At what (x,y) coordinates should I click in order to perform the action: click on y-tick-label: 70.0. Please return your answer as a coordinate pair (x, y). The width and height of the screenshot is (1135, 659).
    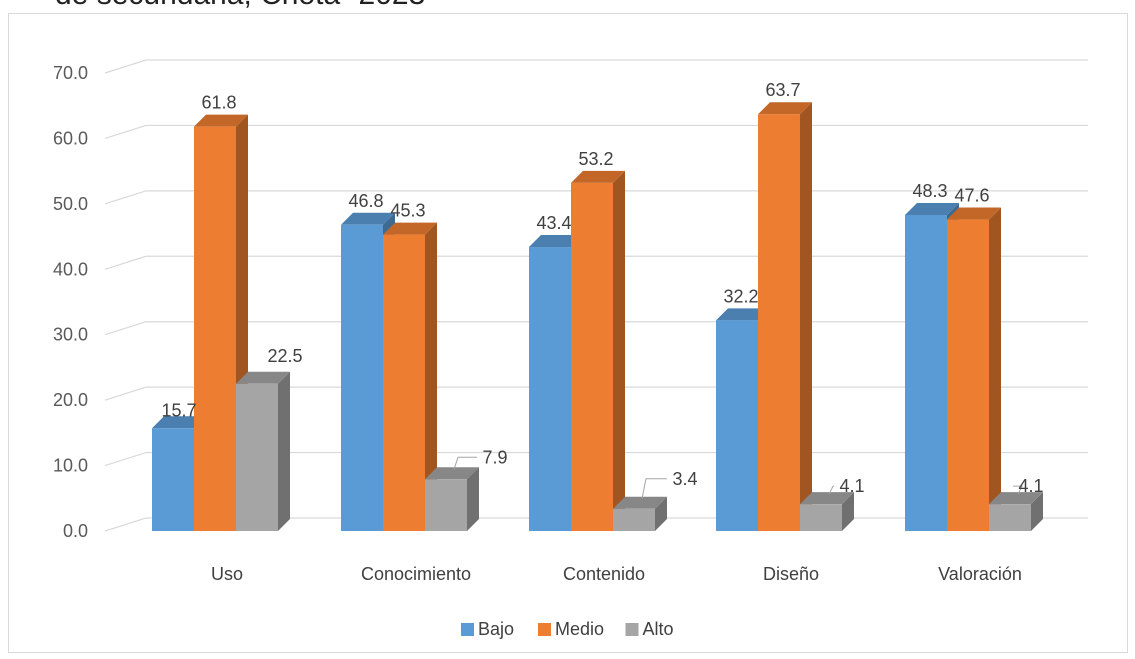
    Looking at the image, I should click on (70, 73).